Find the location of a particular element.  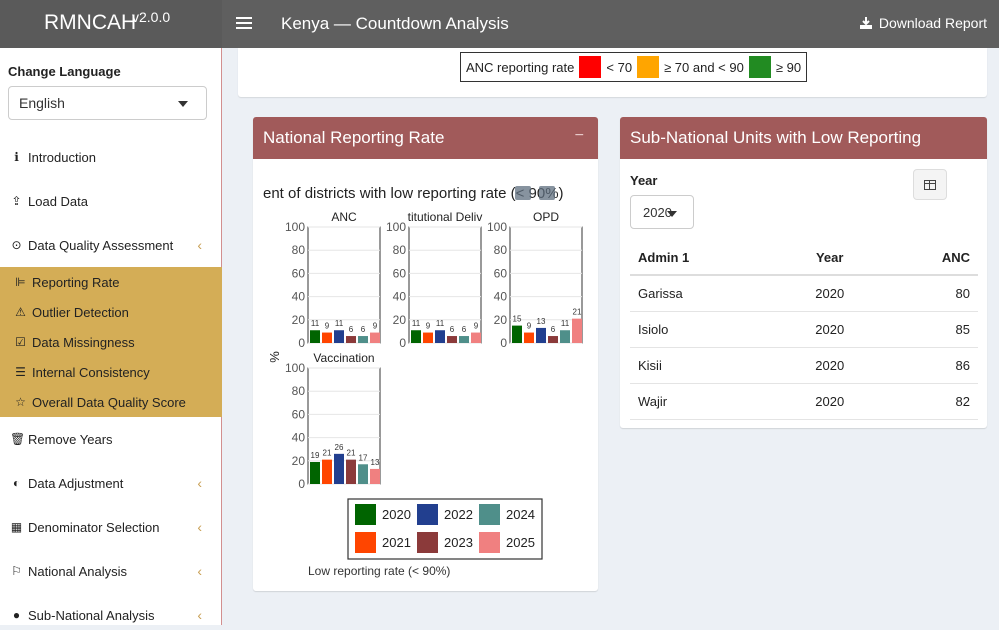

sidebar-toggle-icon is located at coordinates (244, 24).